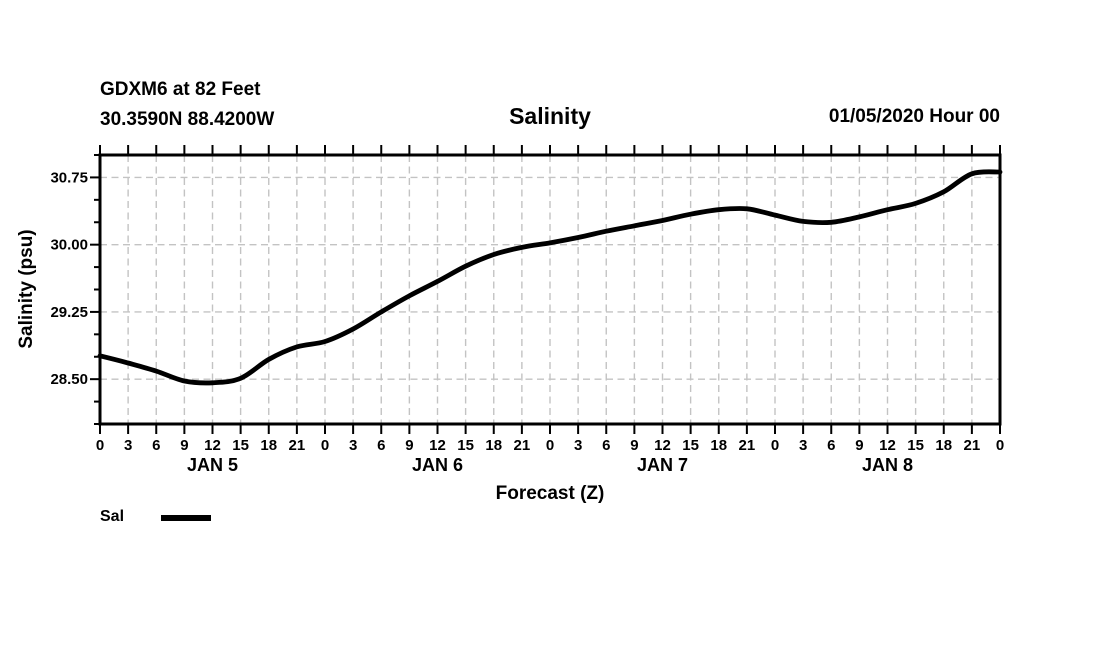 This screenshot has width=1100, height=650. Describe the element at coordinates (887, 465) in the screenshot. I see `day-label: JAN 8` at that location.